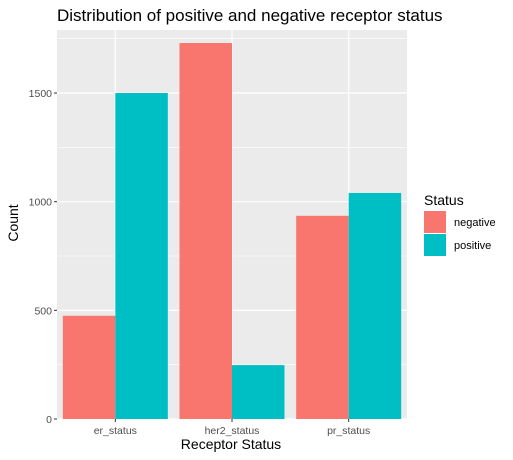 This screenshot has height=460, width=513. Describe the element at coordinates (43, 257) in the screenshot. I see `y-axis: 0 500 1000 1500` at that location.